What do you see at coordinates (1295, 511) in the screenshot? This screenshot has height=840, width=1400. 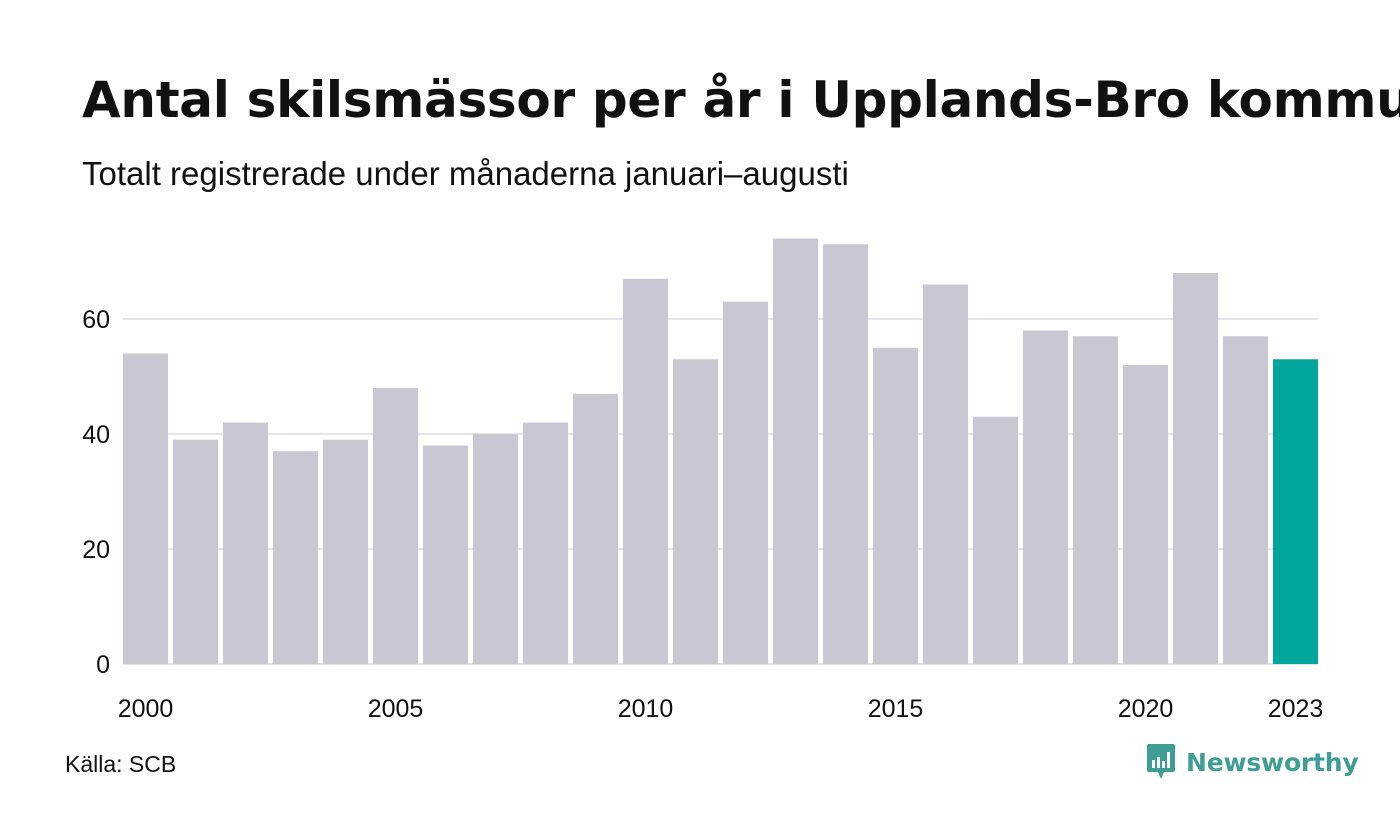 I see `bar-2023` at bounding box center [1295, 511].